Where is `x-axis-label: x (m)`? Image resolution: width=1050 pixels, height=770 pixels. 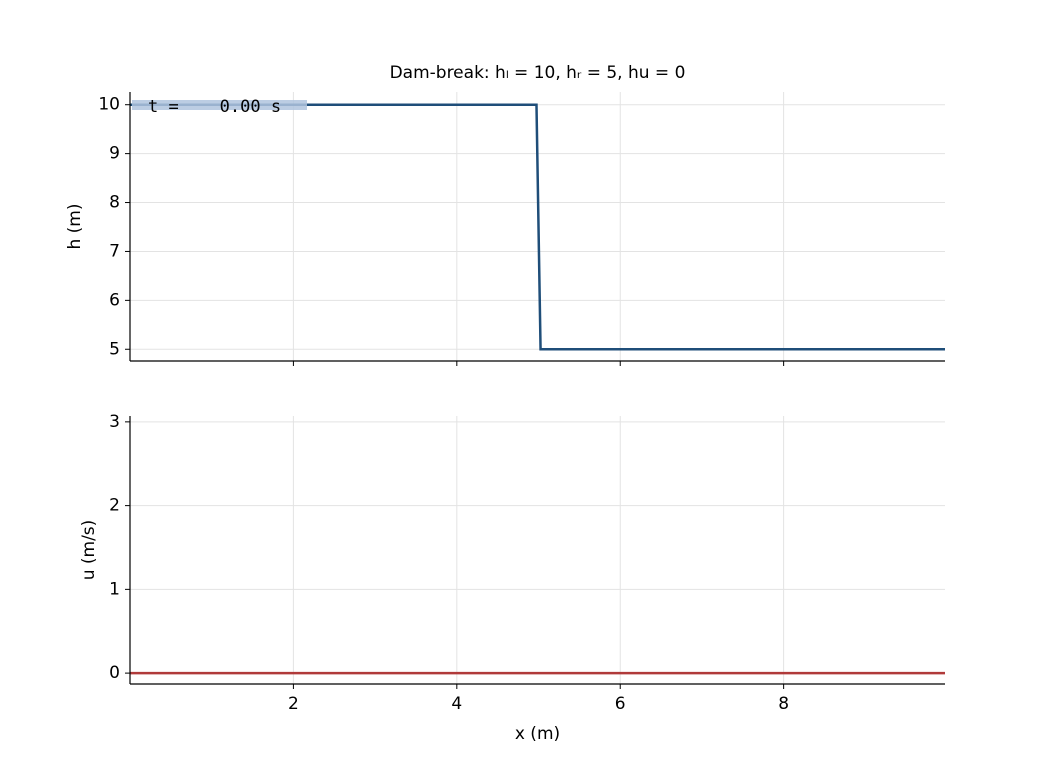
x-axis-label: x (m) is located at coordinates (537, 734).